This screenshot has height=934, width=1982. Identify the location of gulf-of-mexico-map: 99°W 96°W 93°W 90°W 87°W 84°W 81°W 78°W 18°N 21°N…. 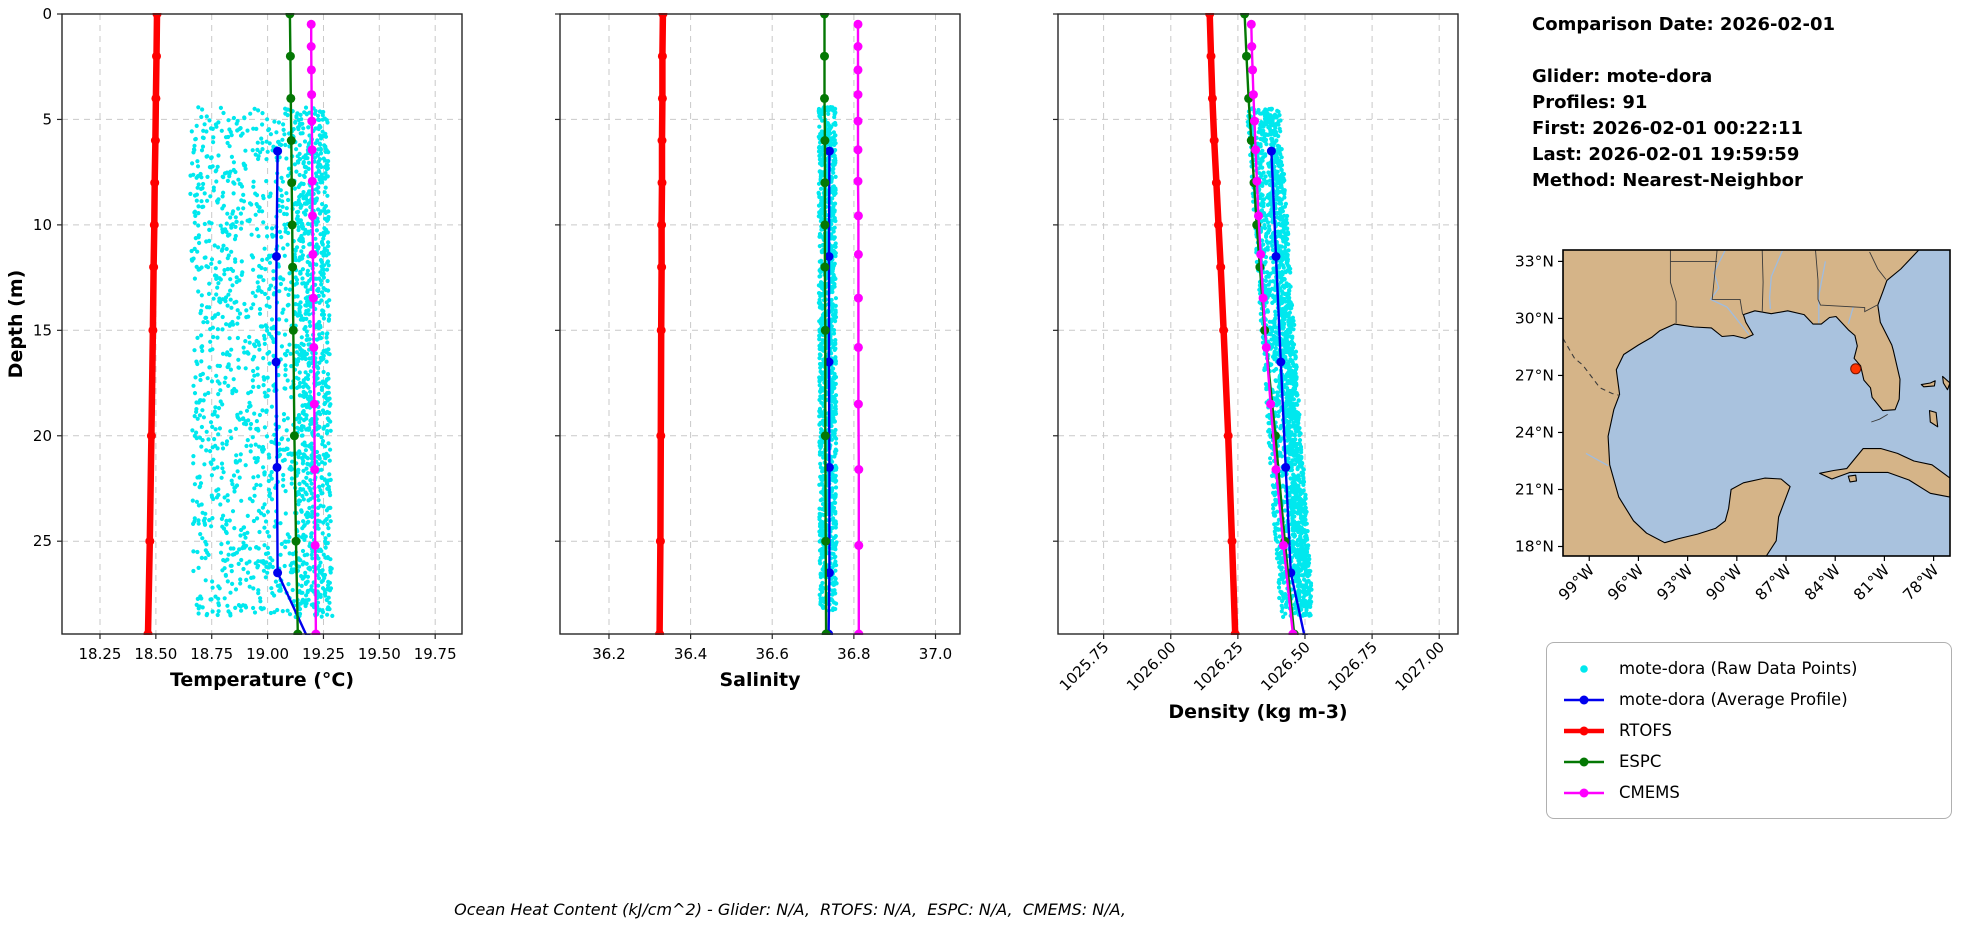
(1730, 449).